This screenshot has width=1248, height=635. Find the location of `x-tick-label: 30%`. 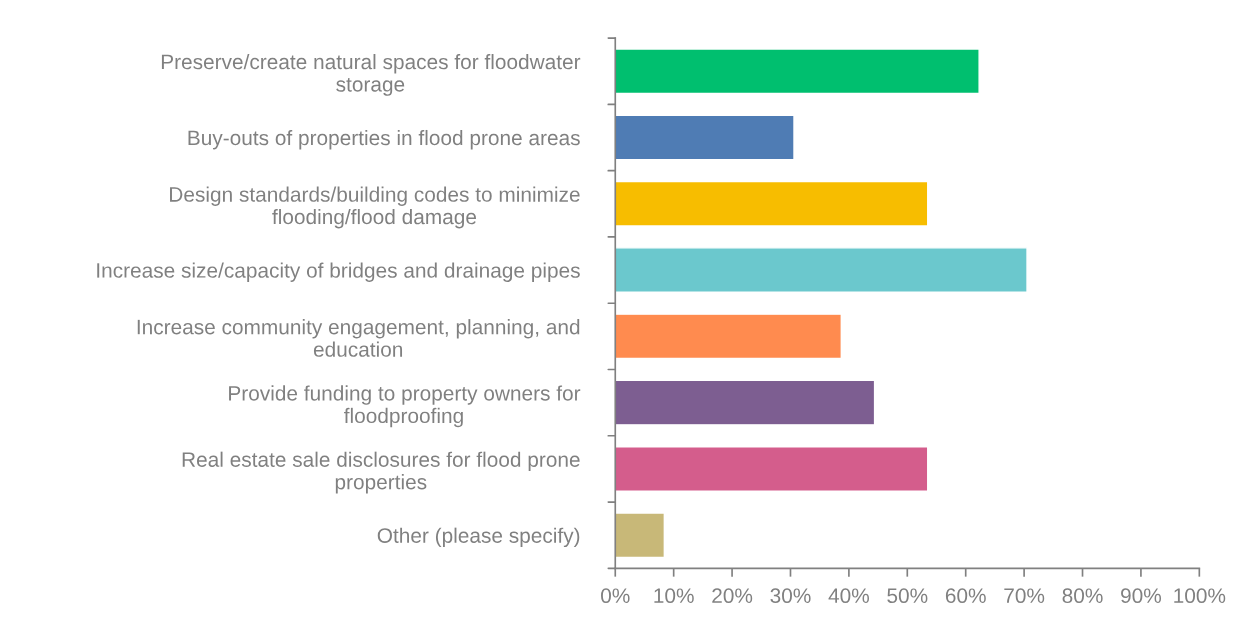

x-tick-label: 30% is located at coordinates (790, 596).